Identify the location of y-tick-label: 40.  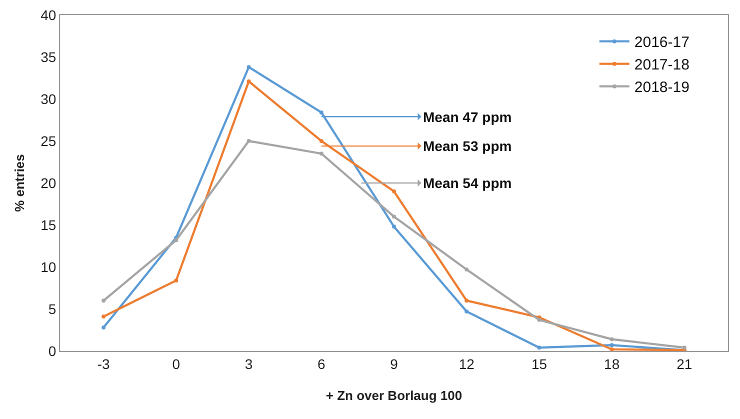
(48, 14).